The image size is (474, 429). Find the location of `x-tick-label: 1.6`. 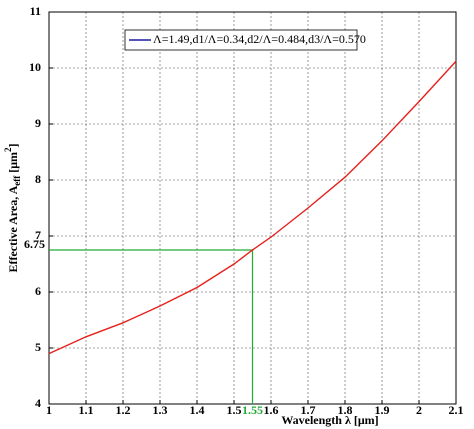

x-tick-label: 1.6 is located at coordinates (271, 410).